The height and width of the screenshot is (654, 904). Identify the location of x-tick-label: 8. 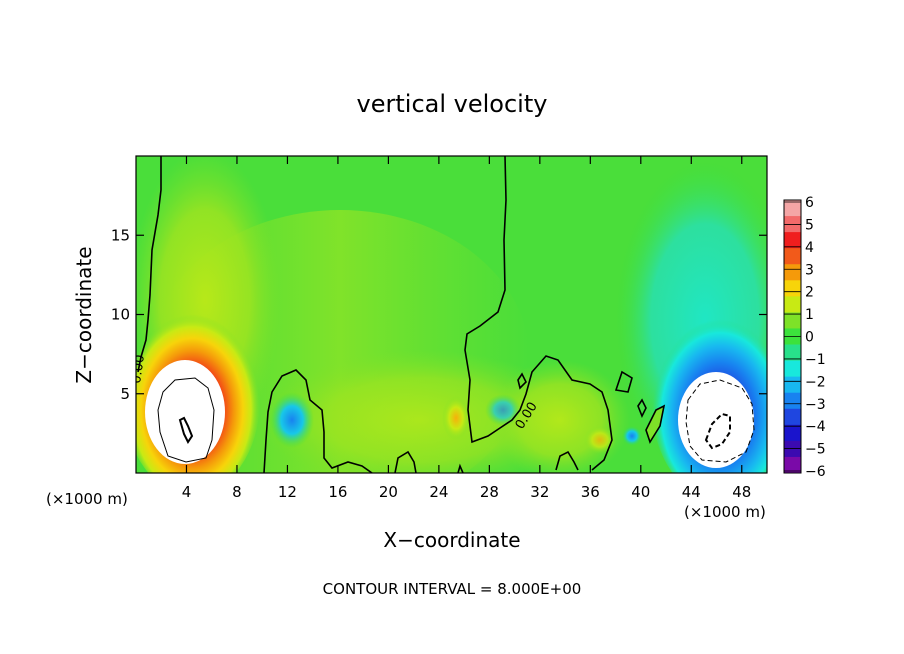
(237, 492).